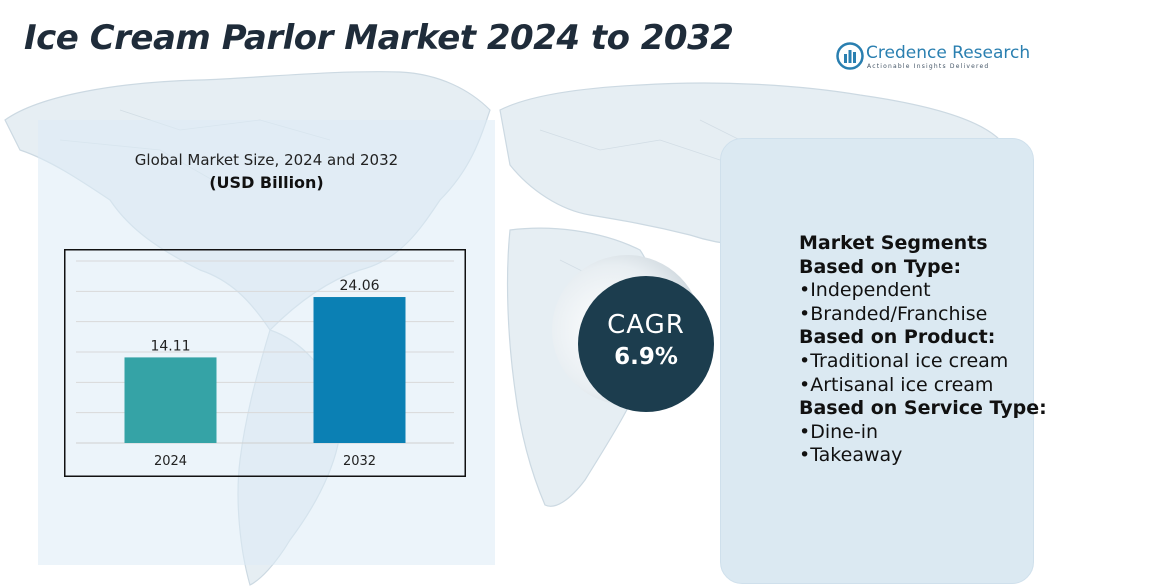  Describe the element at coordinates (264, 316) in the screenshot. I see `chart-value-labels: 14.11 24.06` at that location.